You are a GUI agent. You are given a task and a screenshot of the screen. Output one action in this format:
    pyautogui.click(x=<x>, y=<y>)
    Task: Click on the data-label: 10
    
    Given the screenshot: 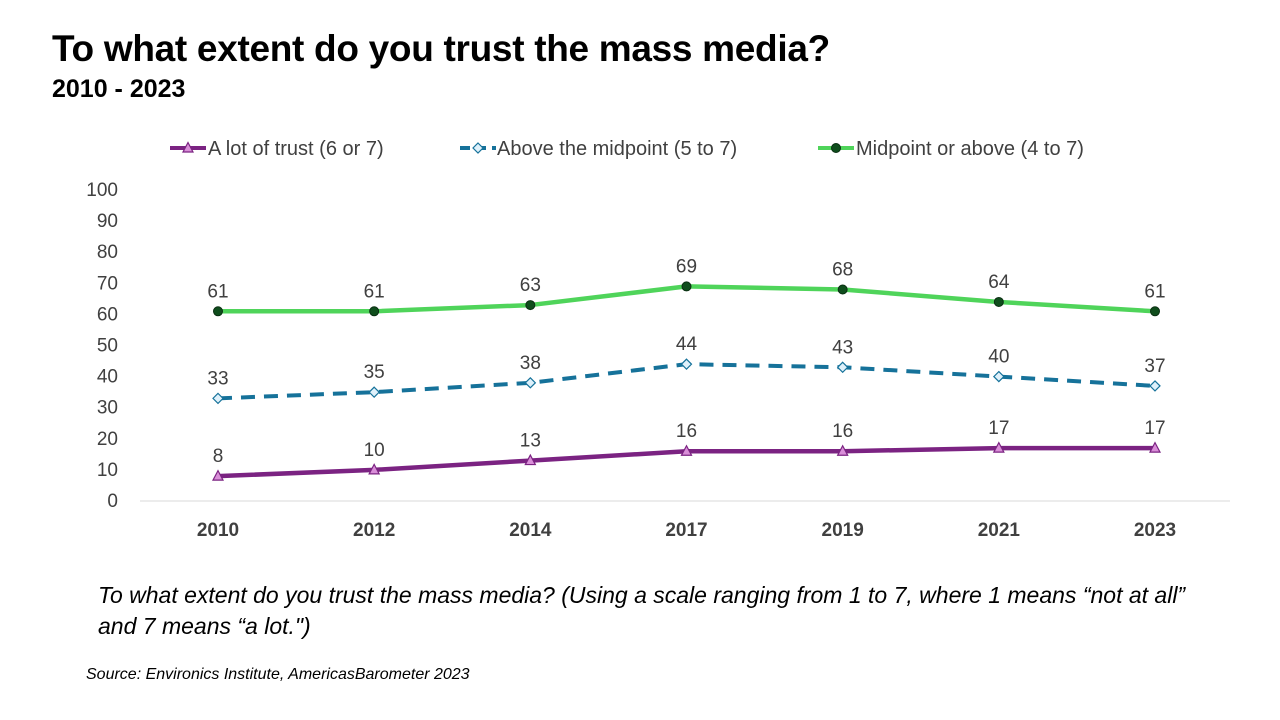 What is the action you would take?
    pyautogui.click(x=374, y=450)
    